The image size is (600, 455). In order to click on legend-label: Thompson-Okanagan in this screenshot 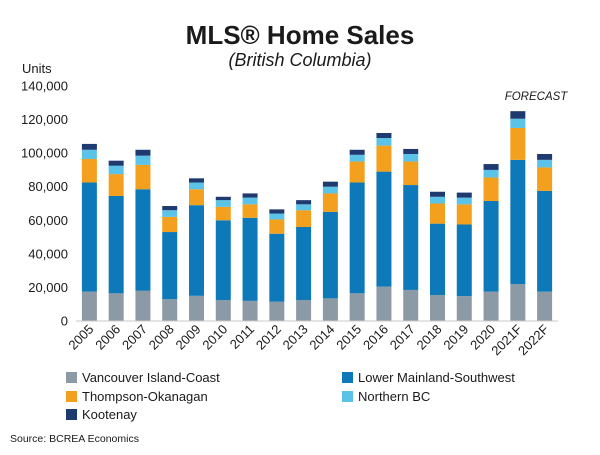, I will do `click(145, 396)`.